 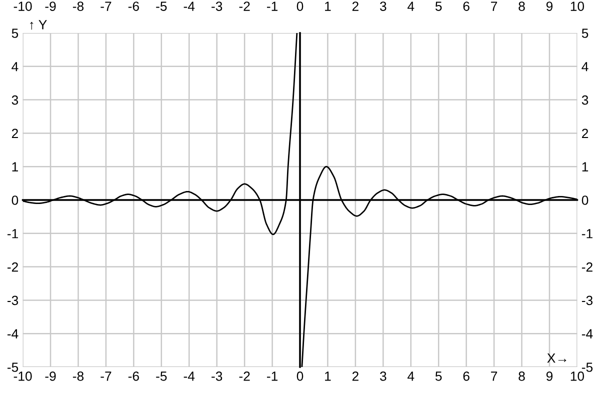 What do you see at coordinates (585, 100) in the screenshot?
I see `y2-tick-label: 3` at bounding box center [585, 100].